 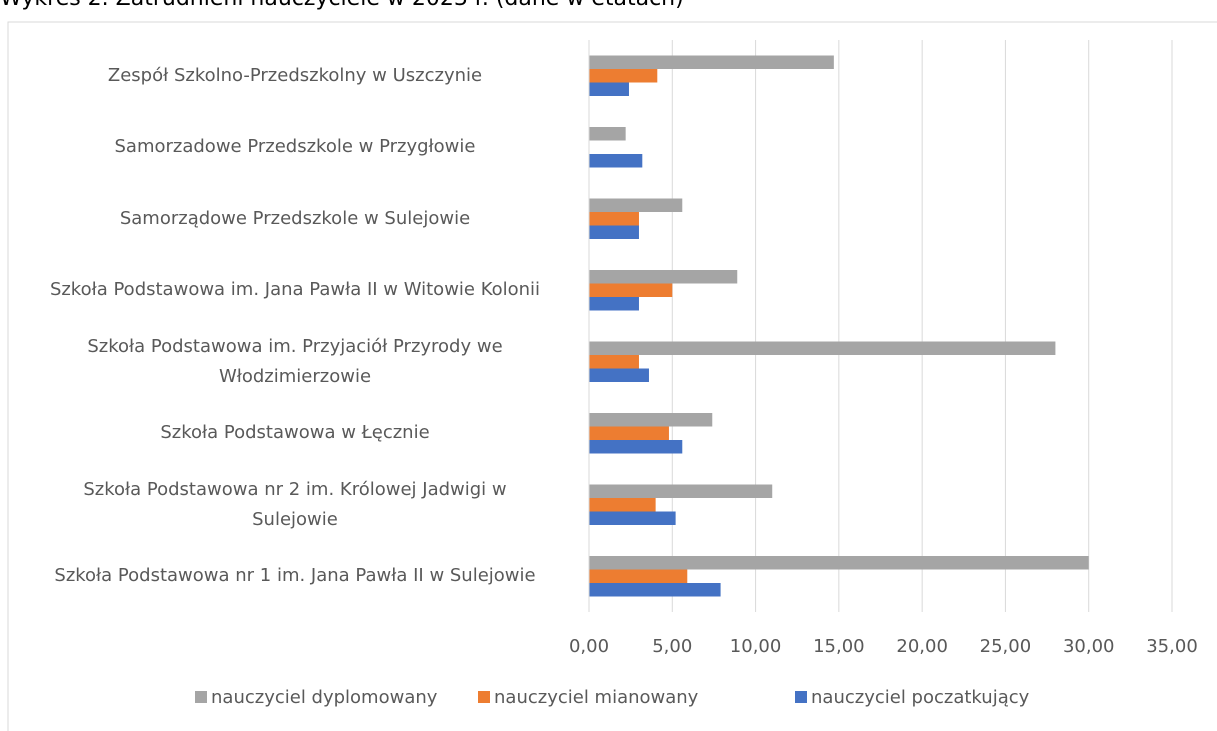 I want to click on legend-label: nauczyciel poczatkujący, so click(x=920, y=697).